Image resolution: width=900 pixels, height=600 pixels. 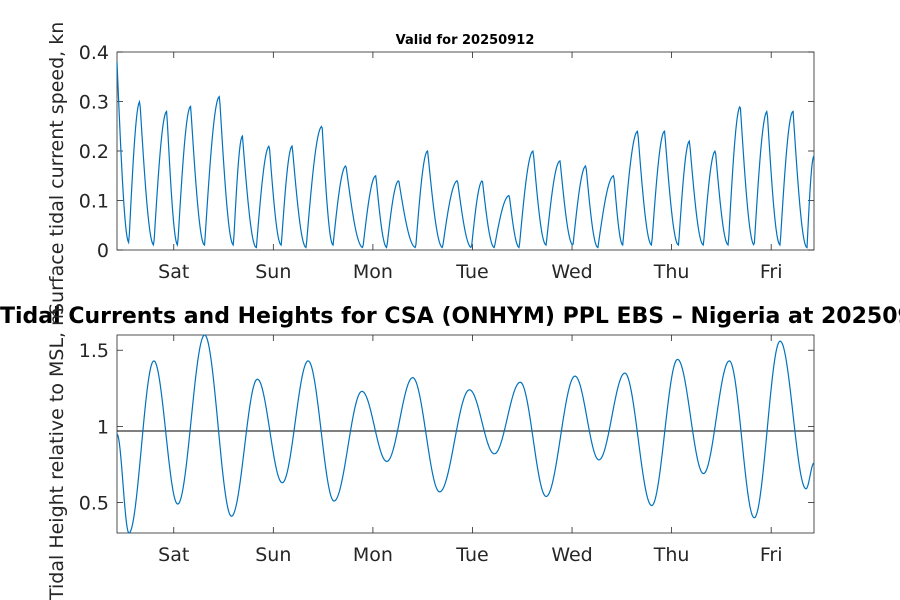 I want to click on current-speed-x-tick-label: Tue, so click(x=471, y=272).